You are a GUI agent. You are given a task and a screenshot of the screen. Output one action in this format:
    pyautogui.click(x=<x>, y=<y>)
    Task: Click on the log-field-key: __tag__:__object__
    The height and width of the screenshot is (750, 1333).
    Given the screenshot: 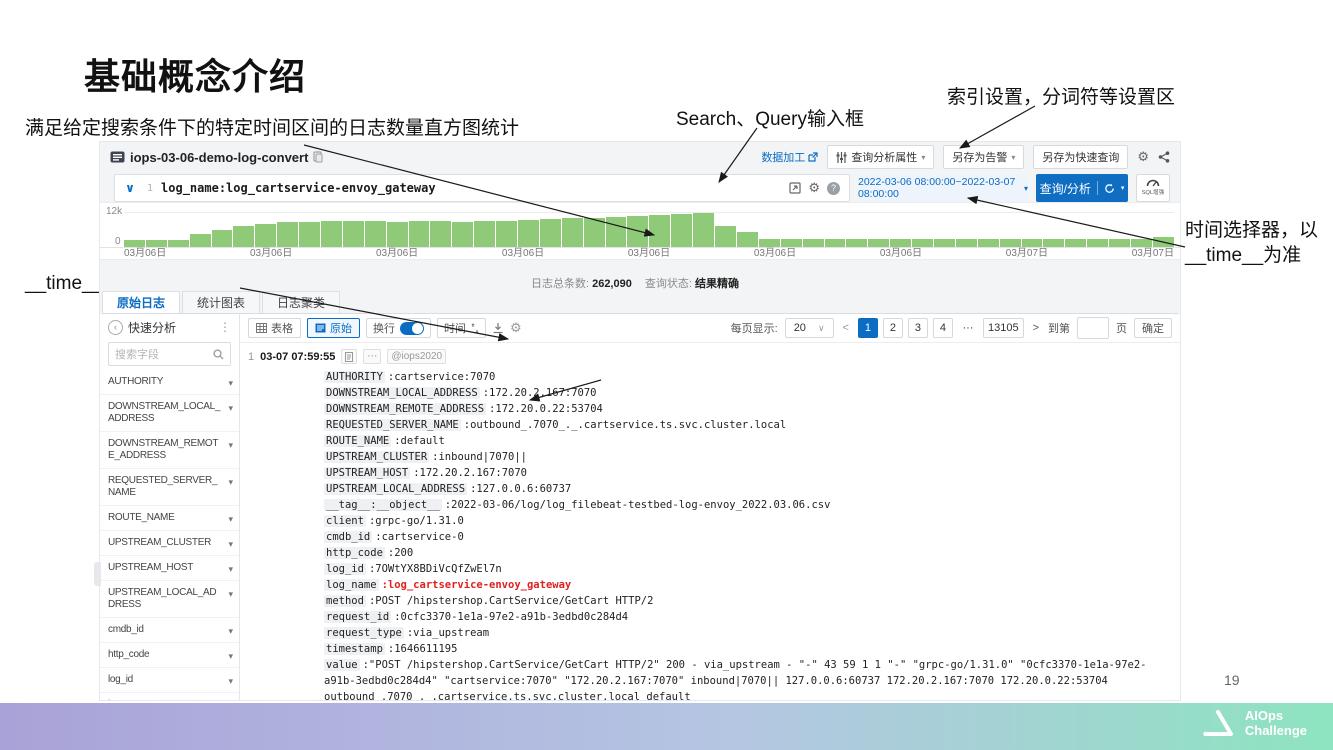 What is the action you would take?
    pyautogui.click(x=383, y=505)
    